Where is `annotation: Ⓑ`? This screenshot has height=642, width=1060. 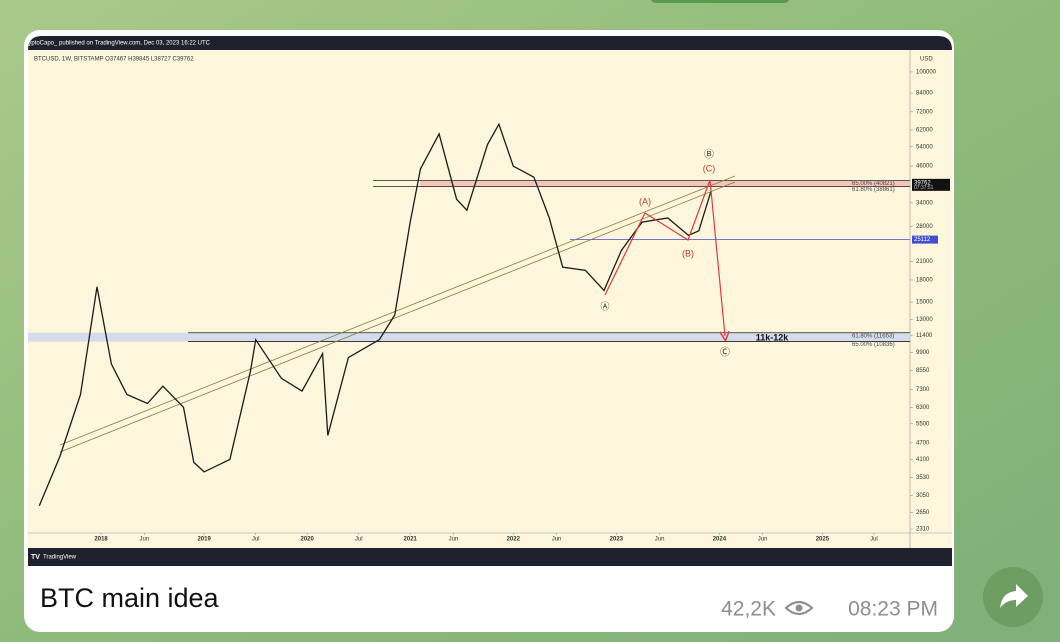 annotation: Ⓑ is located at coordinates (709, 155).